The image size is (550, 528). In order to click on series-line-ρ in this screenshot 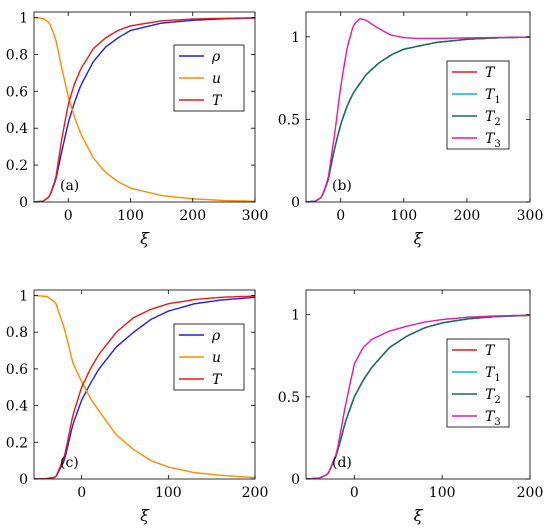, I will do `click(144, 387)`.